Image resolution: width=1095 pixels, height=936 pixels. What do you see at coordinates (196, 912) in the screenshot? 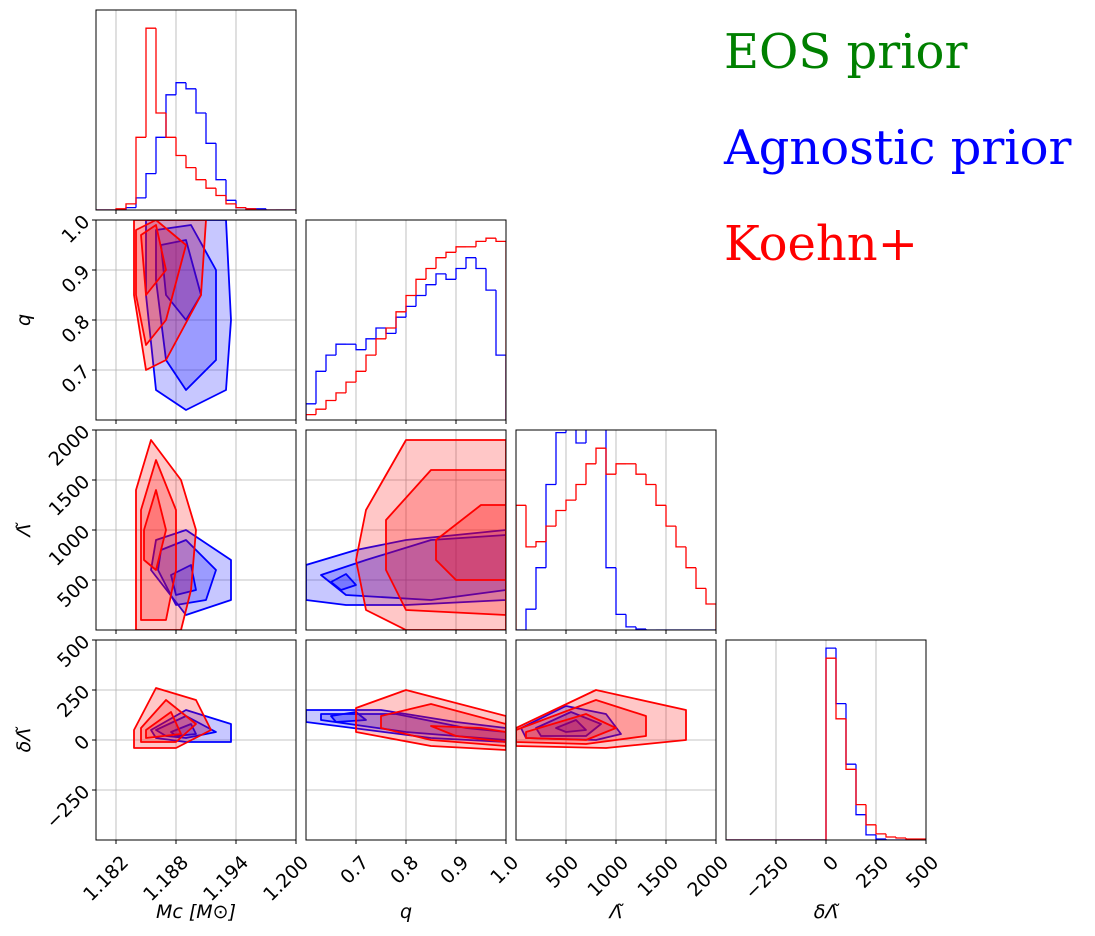
I see `x-axis-label: Mc [M⊙]` at bounding box center [196, 912].